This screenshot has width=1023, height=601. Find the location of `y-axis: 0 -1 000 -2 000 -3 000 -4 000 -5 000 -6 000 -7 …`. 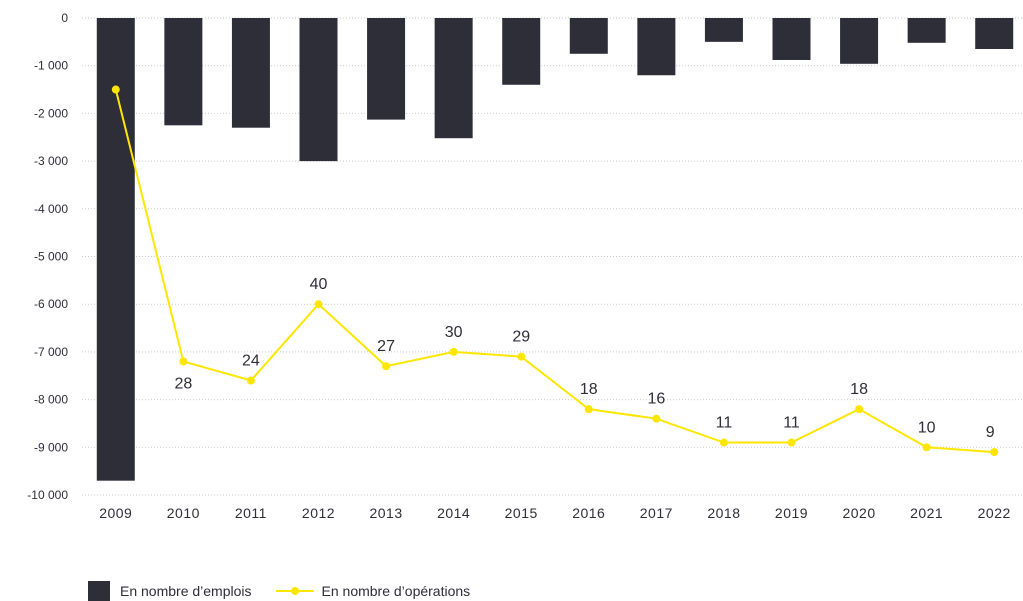

y-axis: 0 -1 000 -2 000 -3 000 -4 000 -5 000 -6 000 -7 … is located at coordinates (47, 256).